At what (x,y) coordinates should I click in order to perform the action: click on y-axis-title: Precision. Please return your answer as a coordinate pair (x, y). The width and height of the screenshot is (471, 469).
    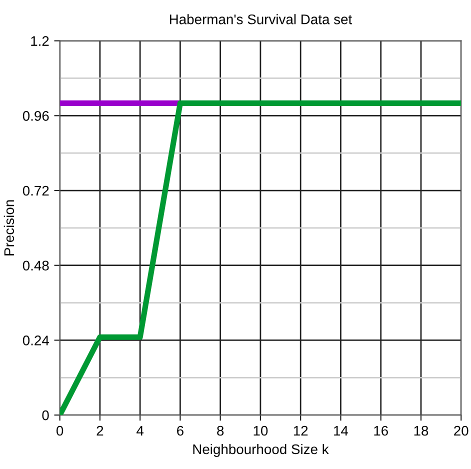
    Looking at the image, I should click on (9, 228).